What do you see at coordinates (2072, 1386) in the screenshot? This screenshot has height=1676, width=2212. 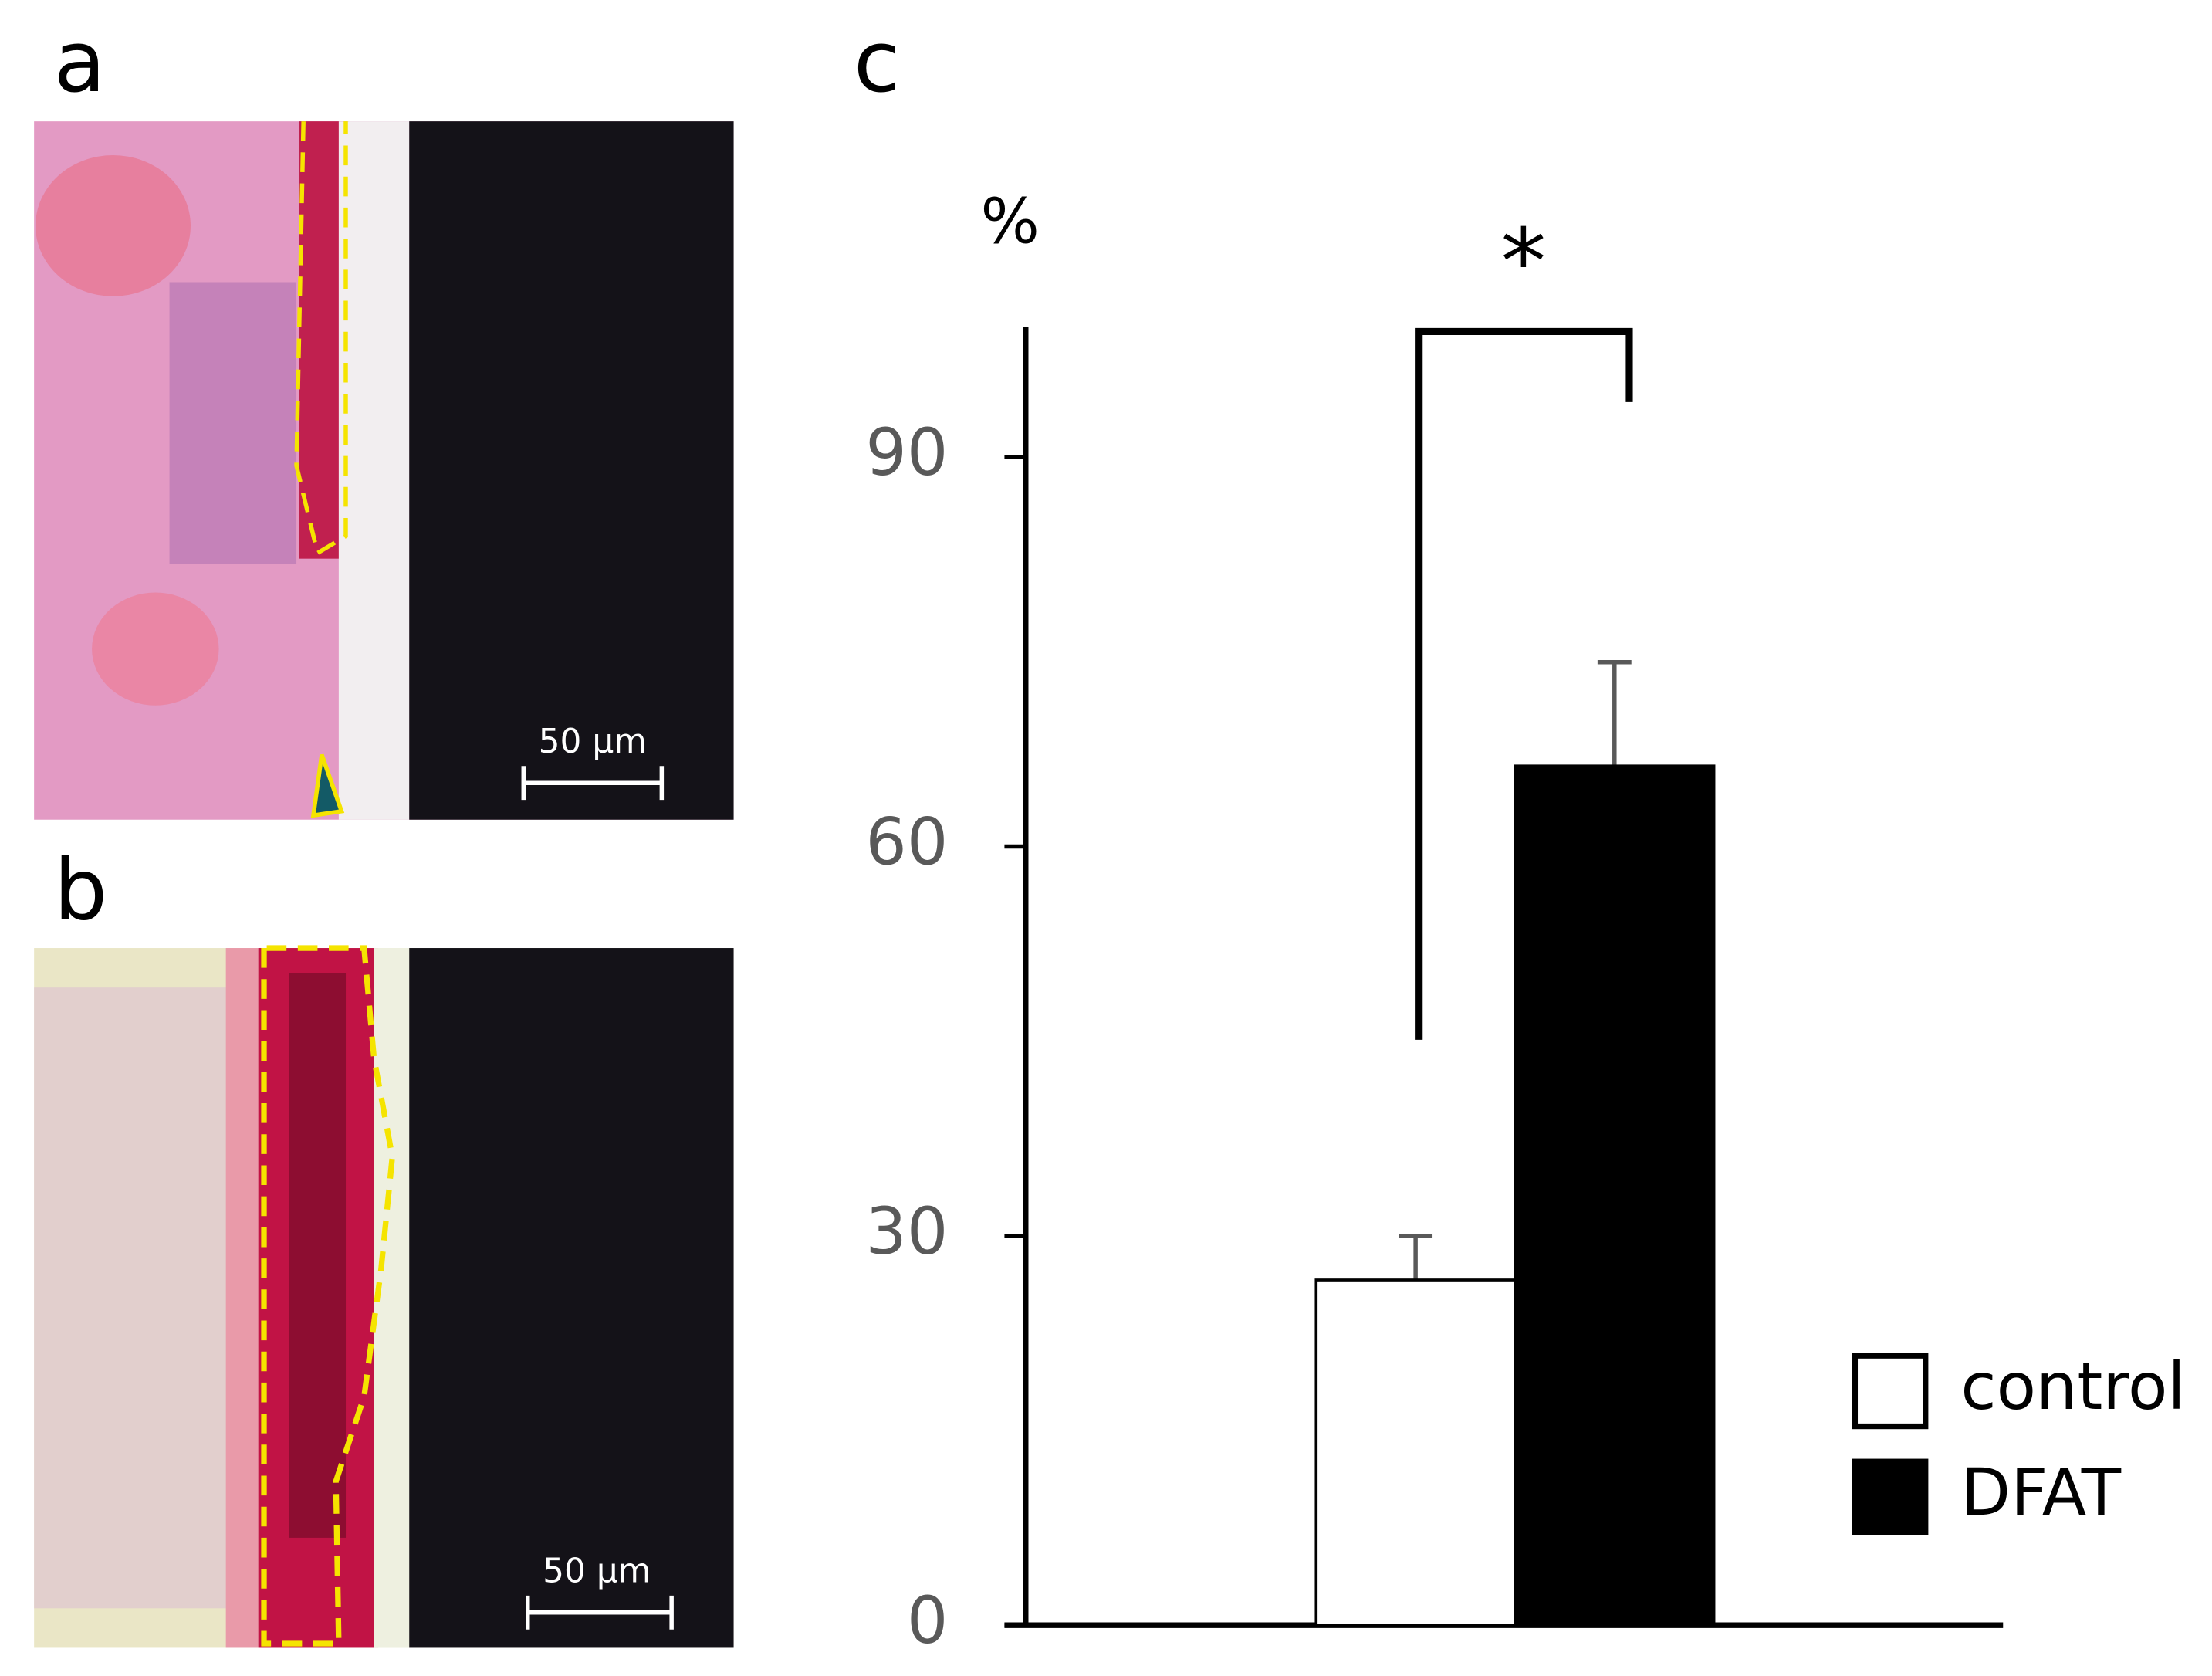 I see `legend-label: control` at bounding box center [2072, 1386].